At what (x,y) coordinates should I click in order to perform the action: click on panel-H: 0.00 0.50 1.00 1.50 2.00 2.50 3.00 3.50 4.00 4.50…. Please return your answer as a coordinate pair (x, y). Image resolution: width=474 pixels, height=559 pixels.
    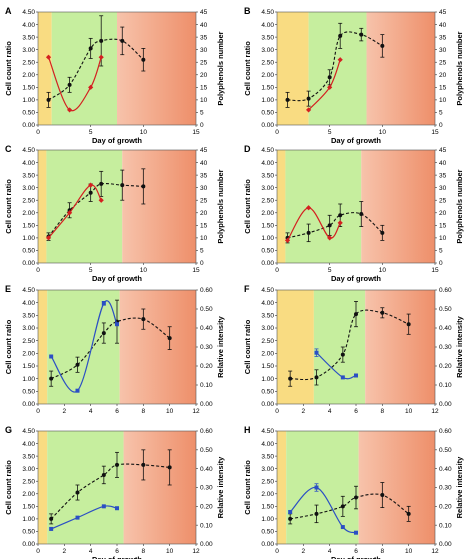
    Looking at the image, I should click on (353, 492).